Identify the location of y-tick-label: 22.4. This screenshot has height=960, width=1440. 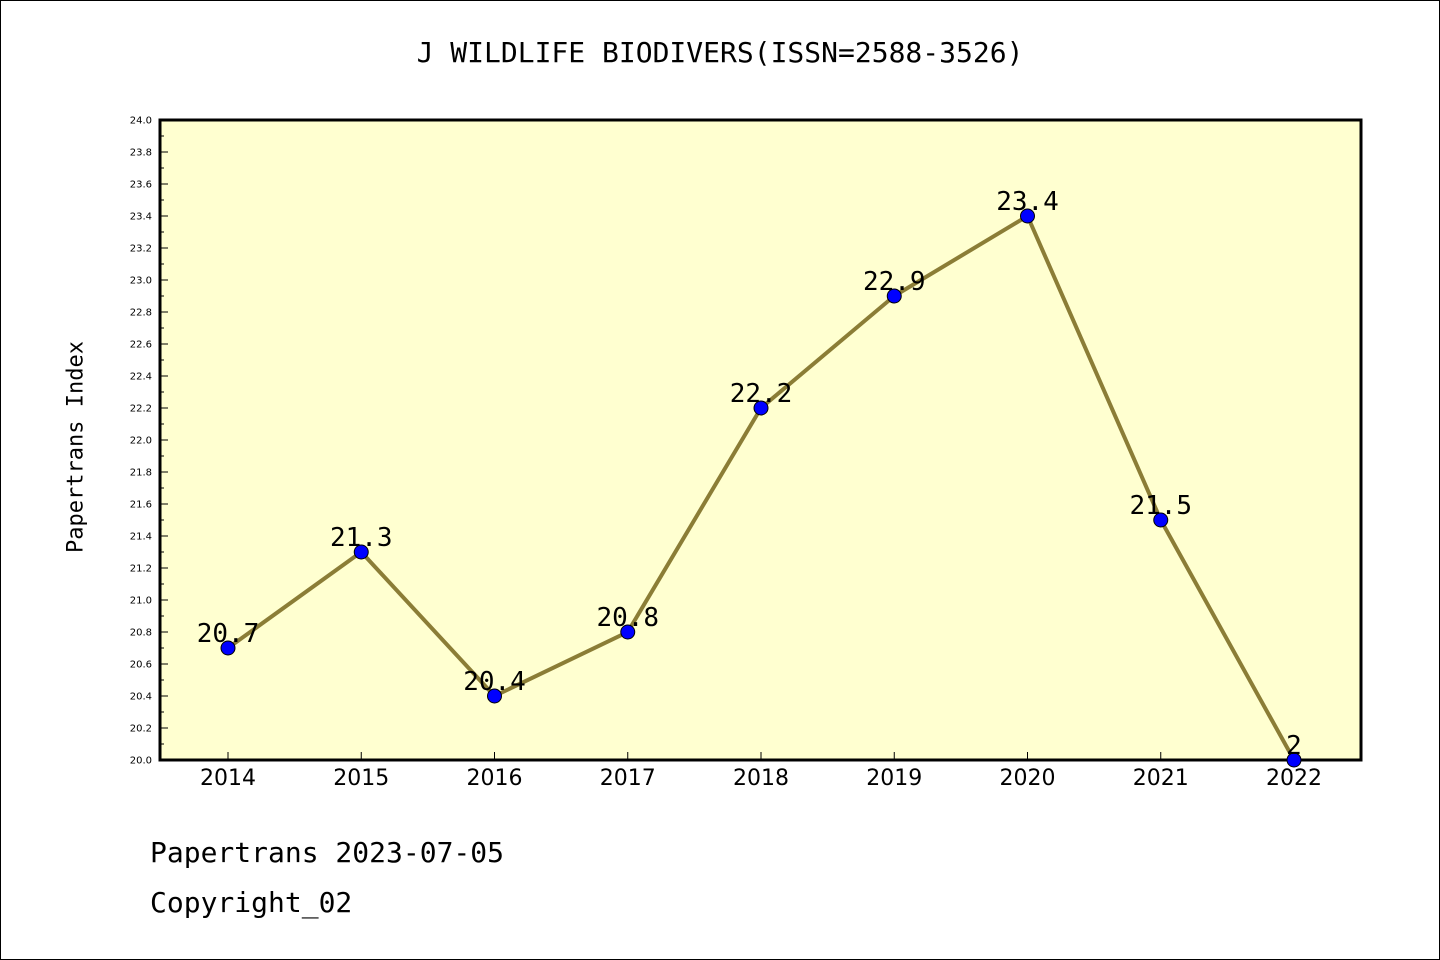
(141, 377).